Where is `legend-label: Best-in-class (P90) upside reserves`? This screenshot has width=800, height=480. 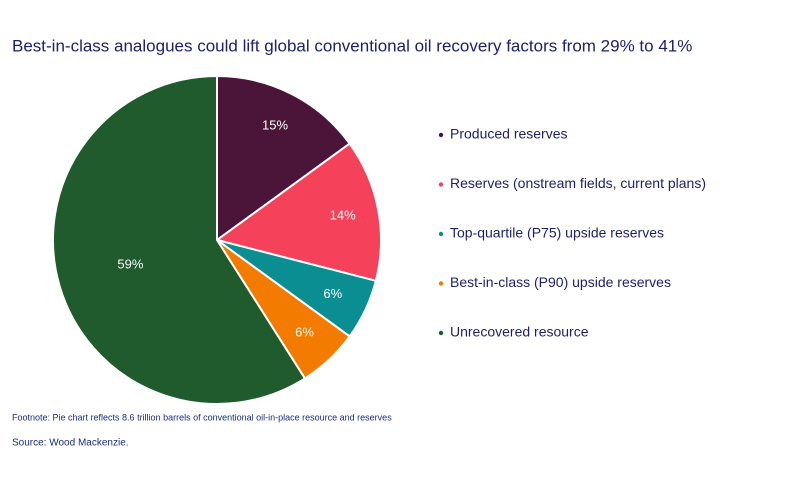 legend-label: Best-in-class (P90) upside reserves is located at coordinates (560, 282).